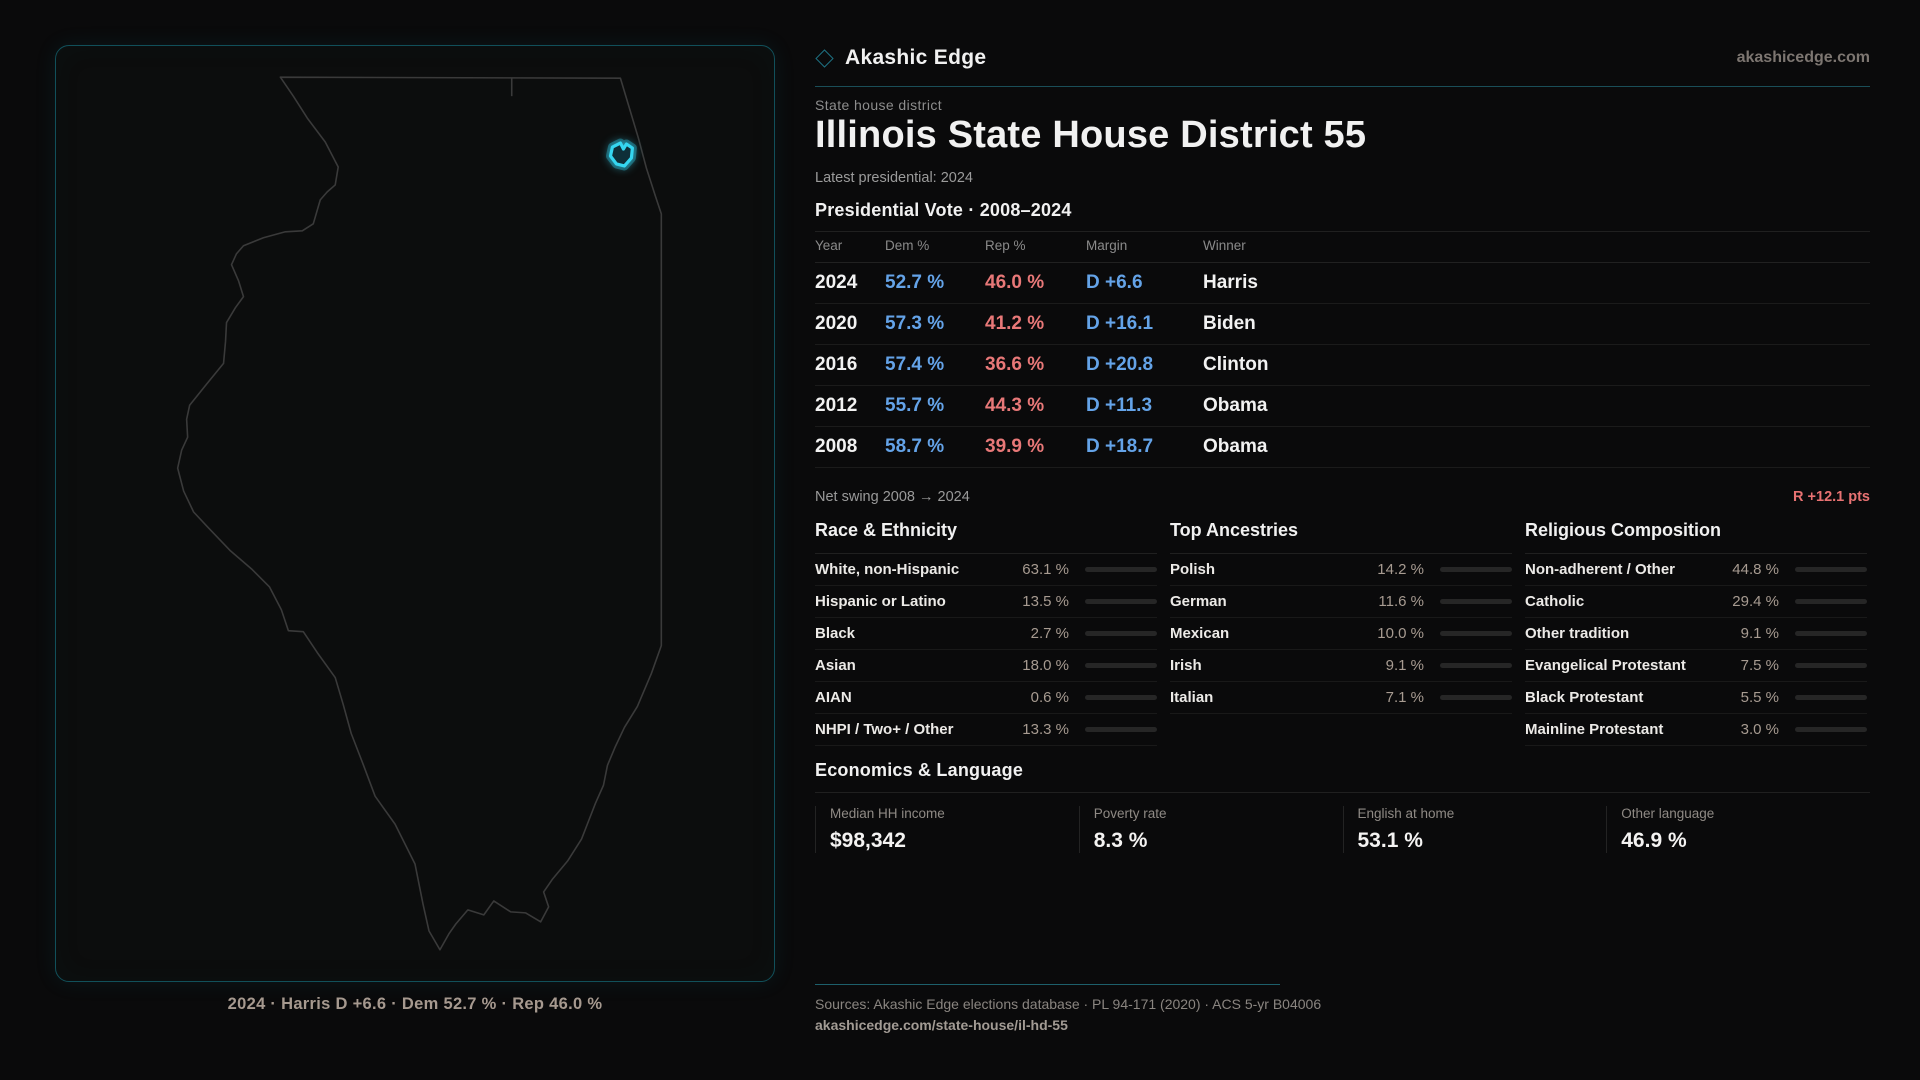 The height and width of the screenshot is (1080, 1920). What do you see at coordinates (941, 1025) in the screenshot?
I see `permalink: akashicedge.com/state-house/il-hd-55` at bounding box center [941, 1025].